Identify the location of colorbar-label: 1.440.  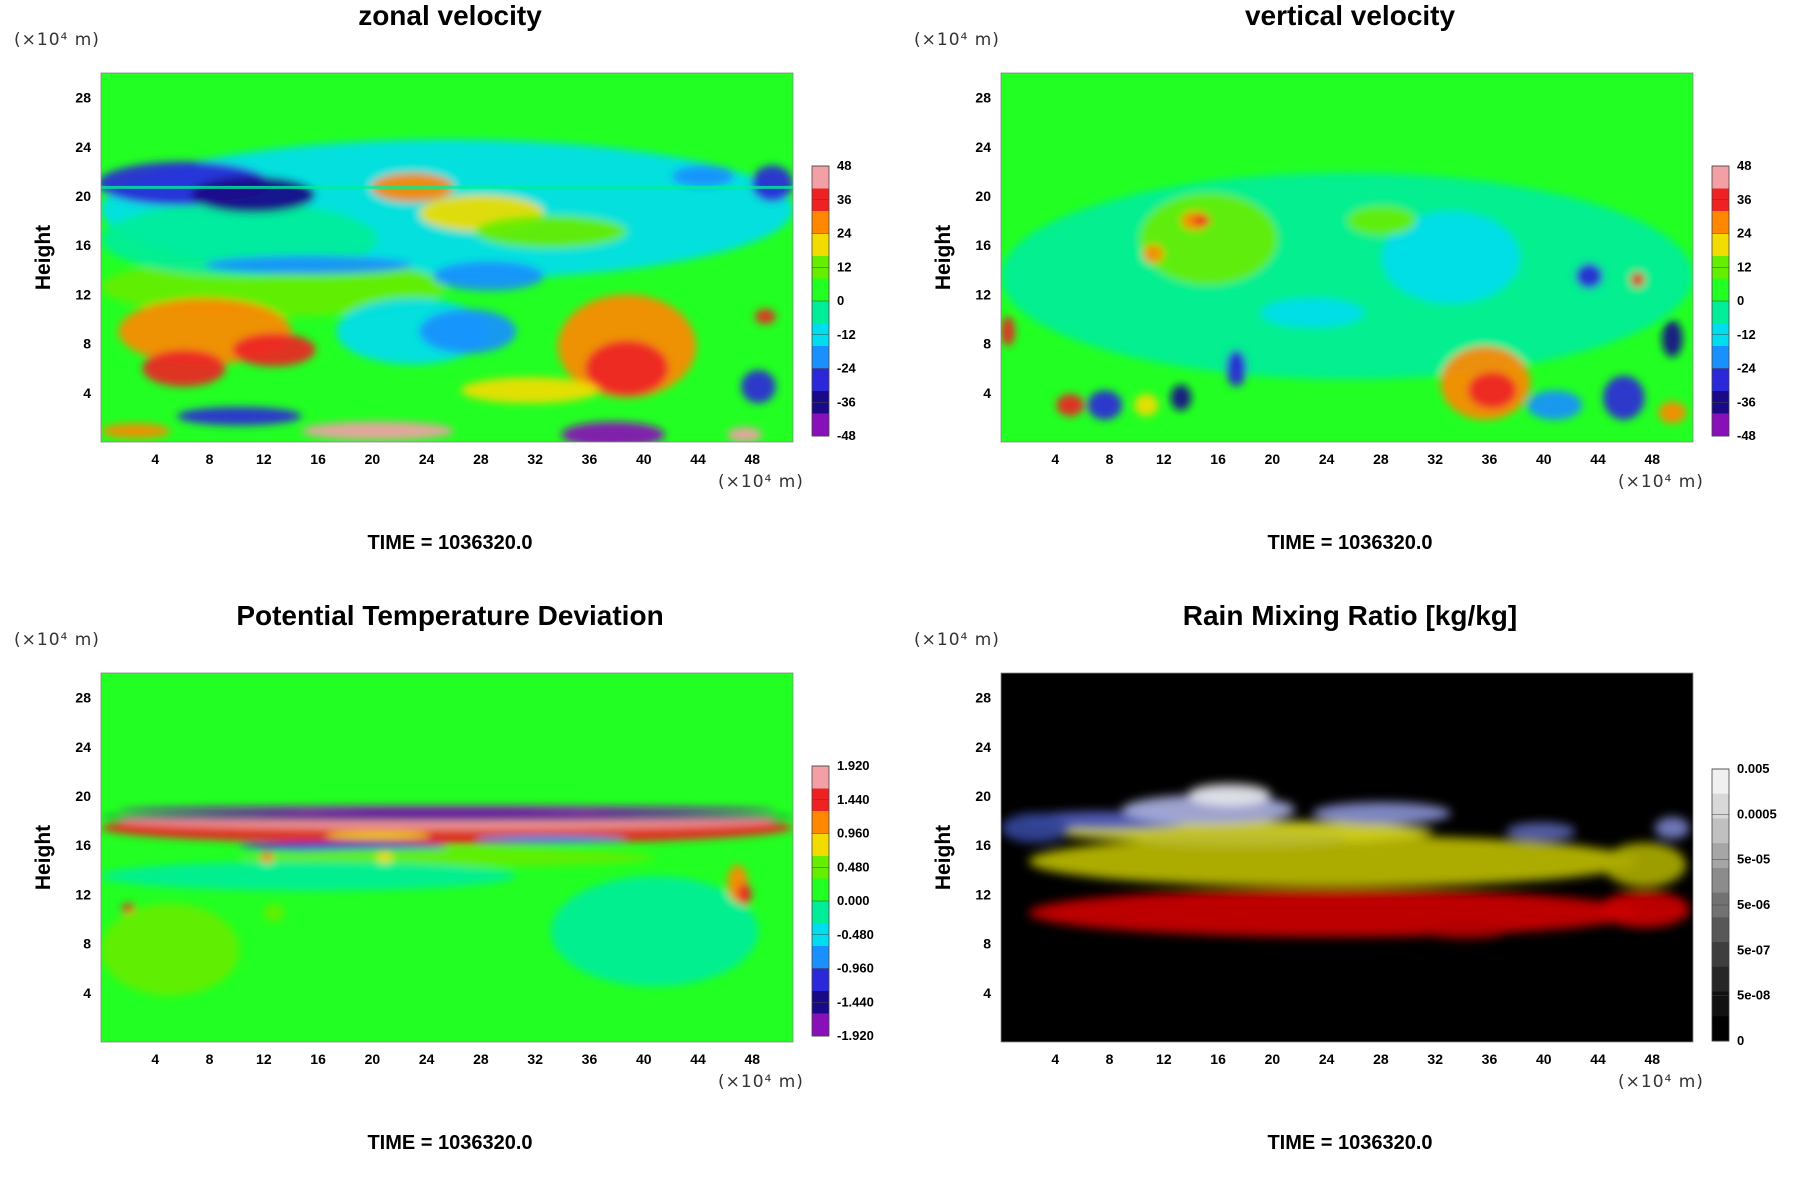
(853, 799).